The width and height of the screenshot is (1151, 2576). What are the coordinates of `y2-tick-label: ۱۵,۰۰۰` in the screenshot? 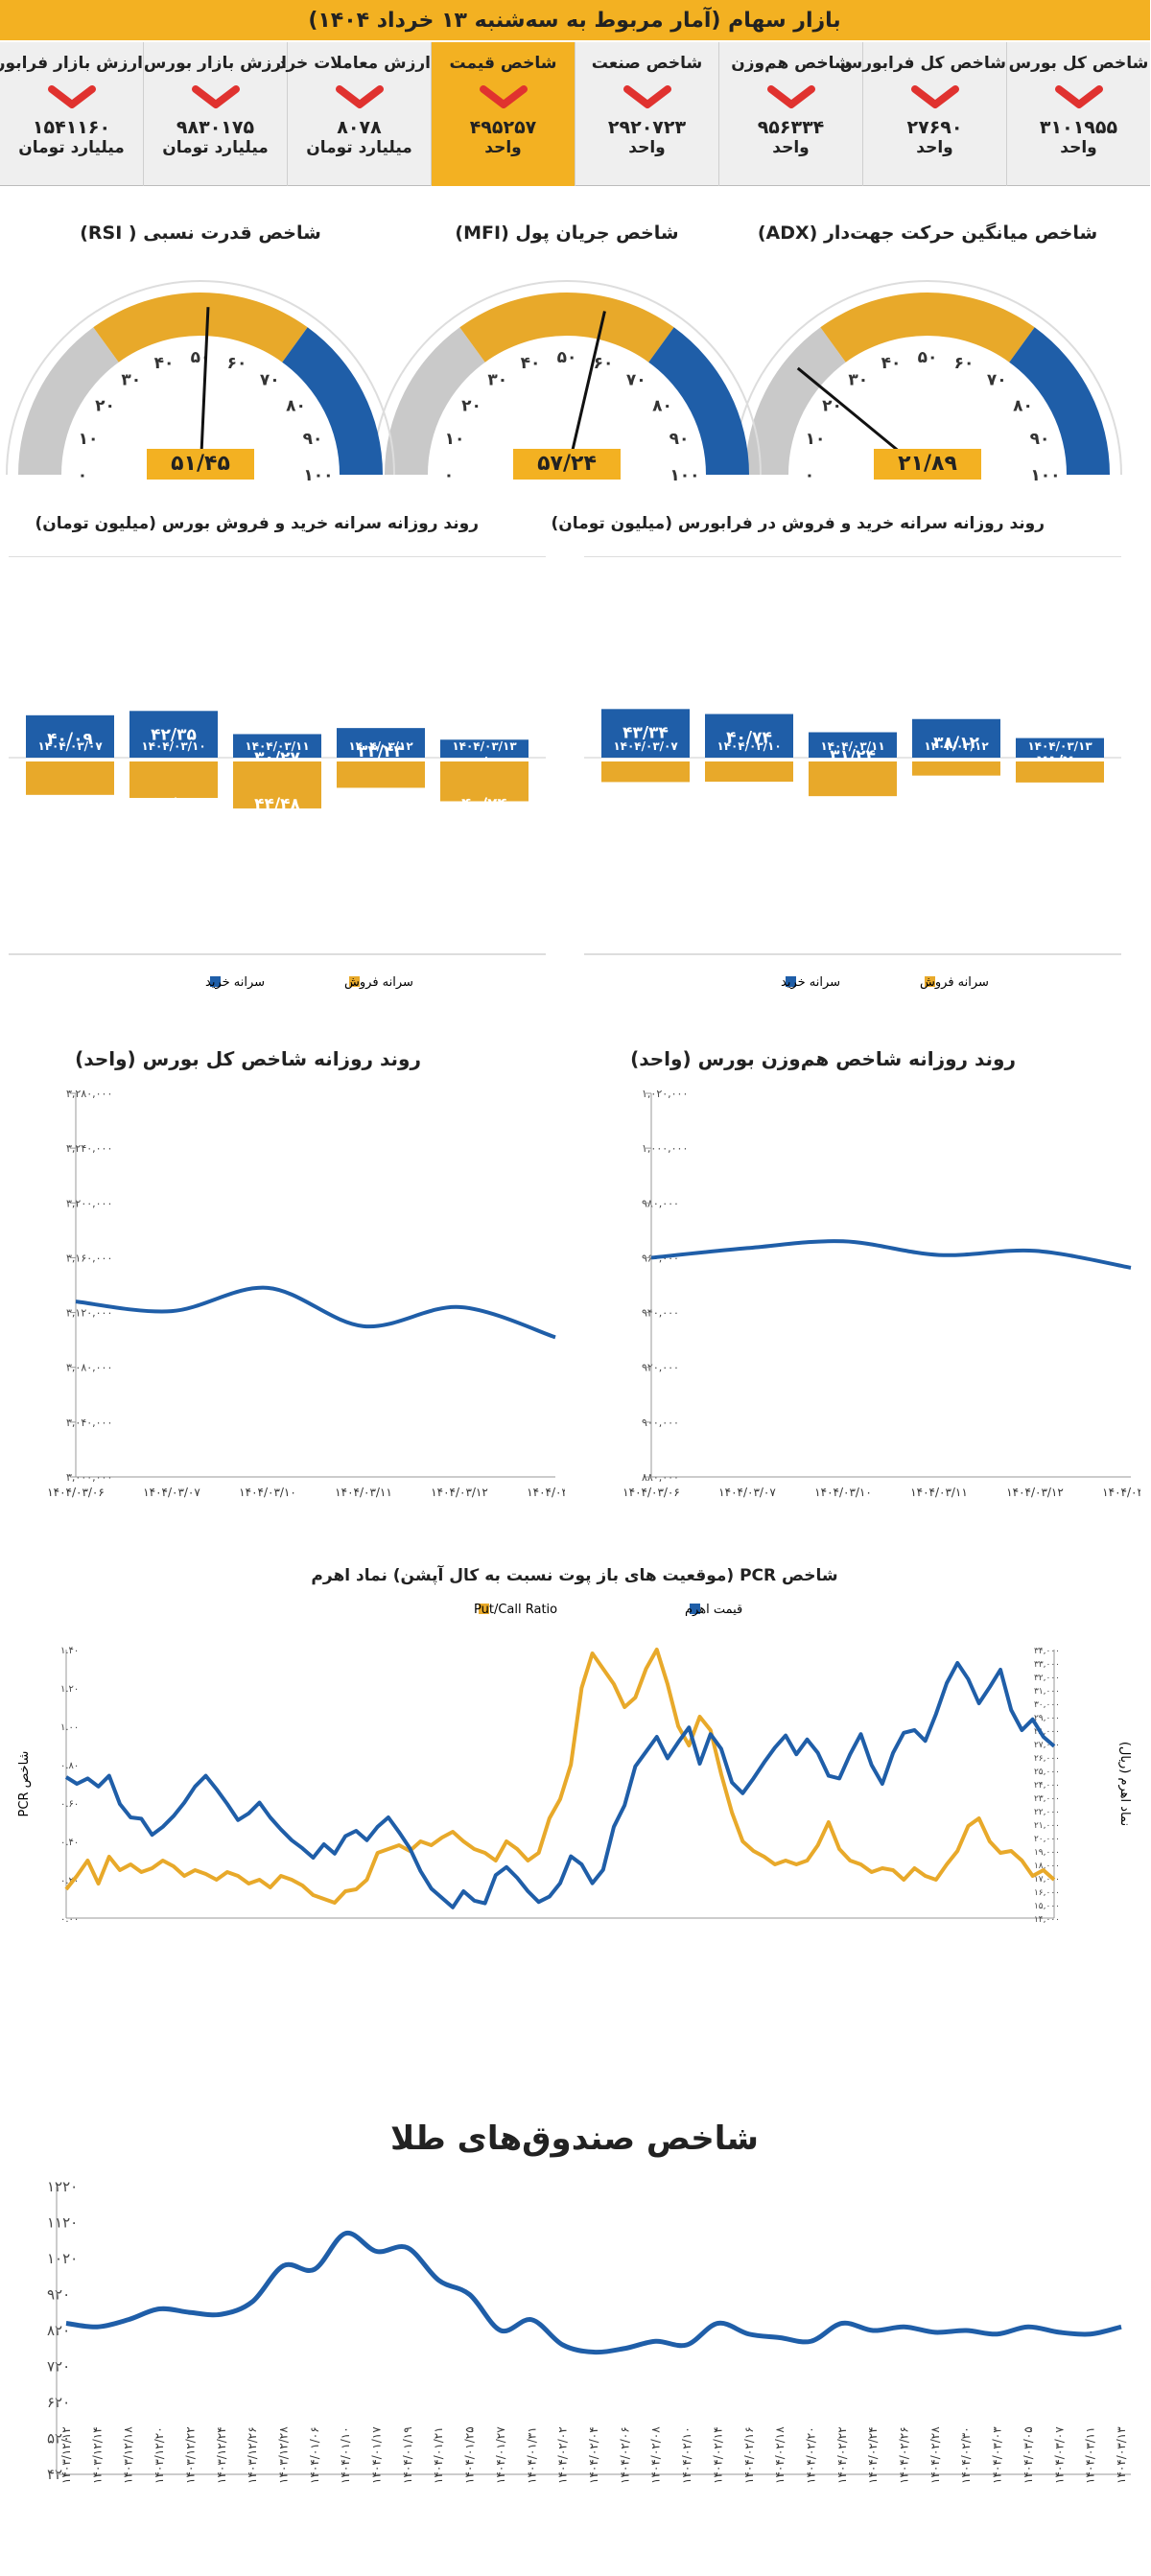 It's located at (1048, 1906).